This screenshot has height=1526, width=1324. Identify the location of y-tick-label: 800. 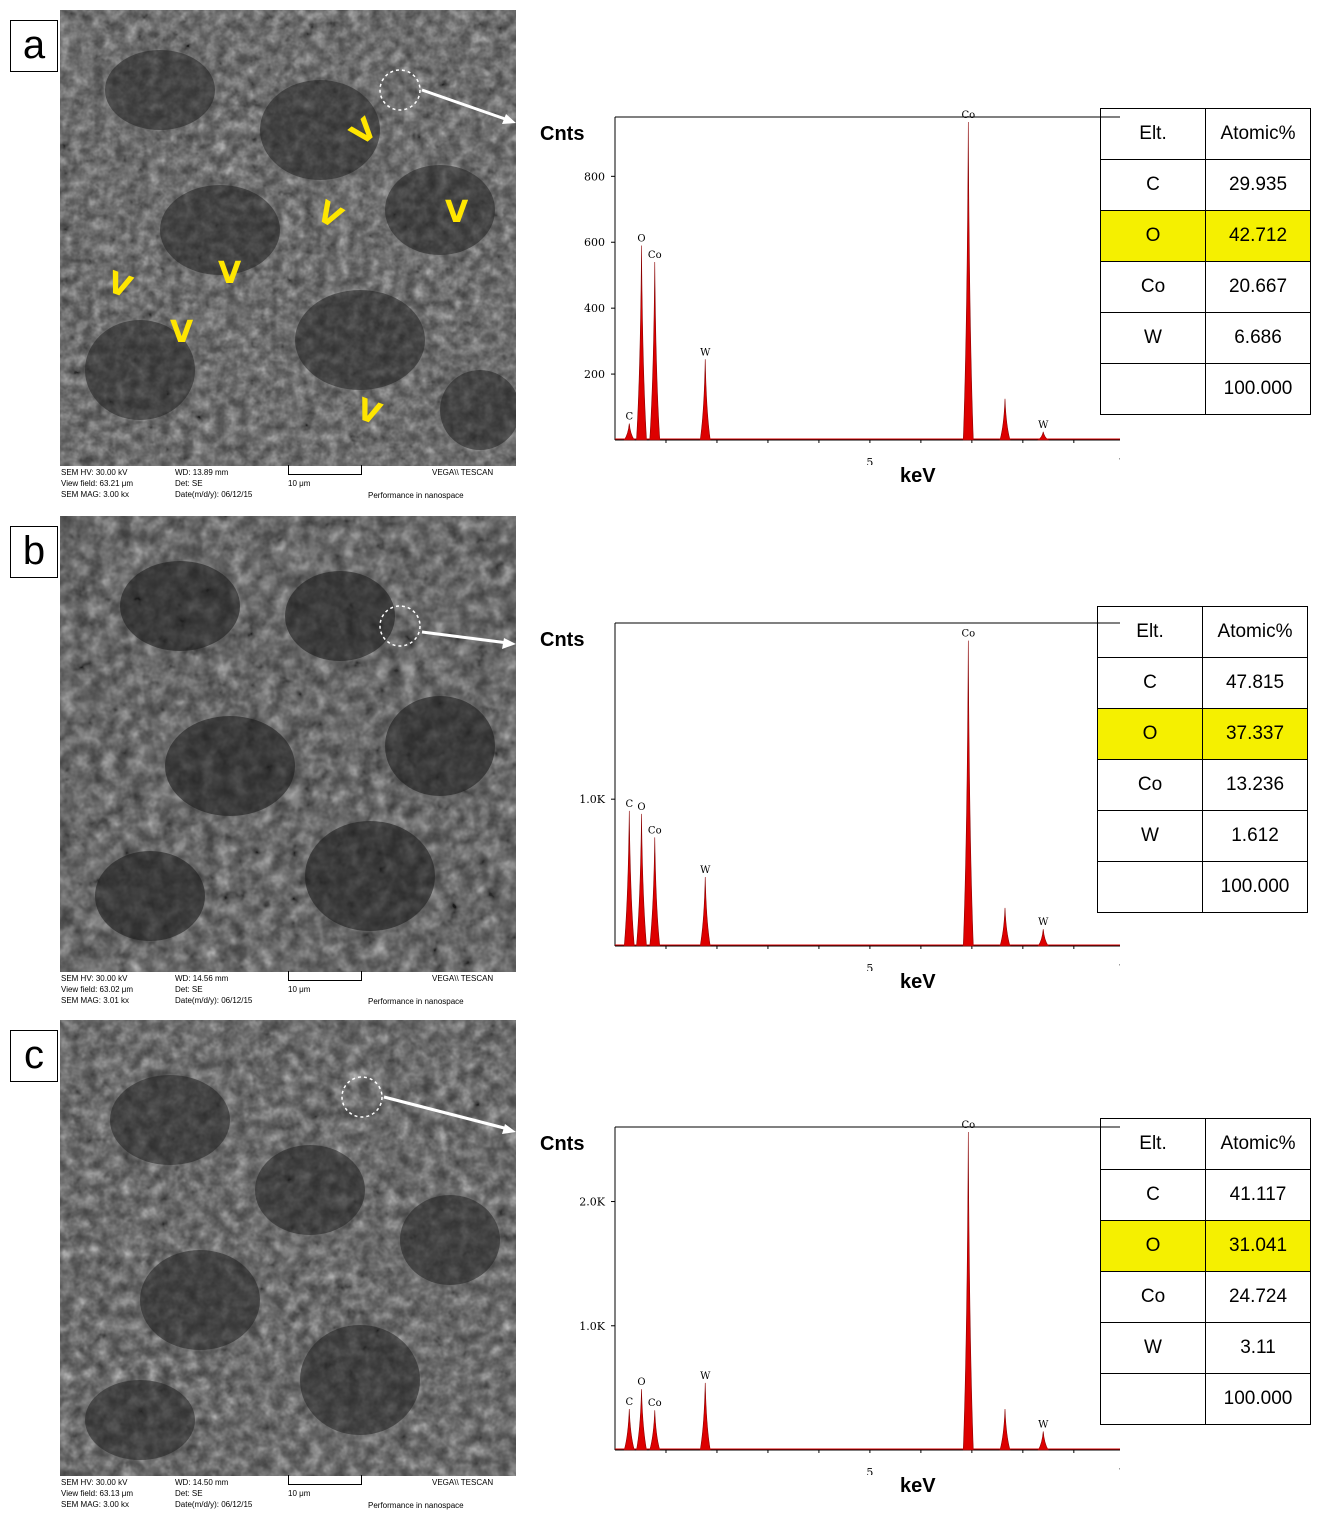
(594, 176).